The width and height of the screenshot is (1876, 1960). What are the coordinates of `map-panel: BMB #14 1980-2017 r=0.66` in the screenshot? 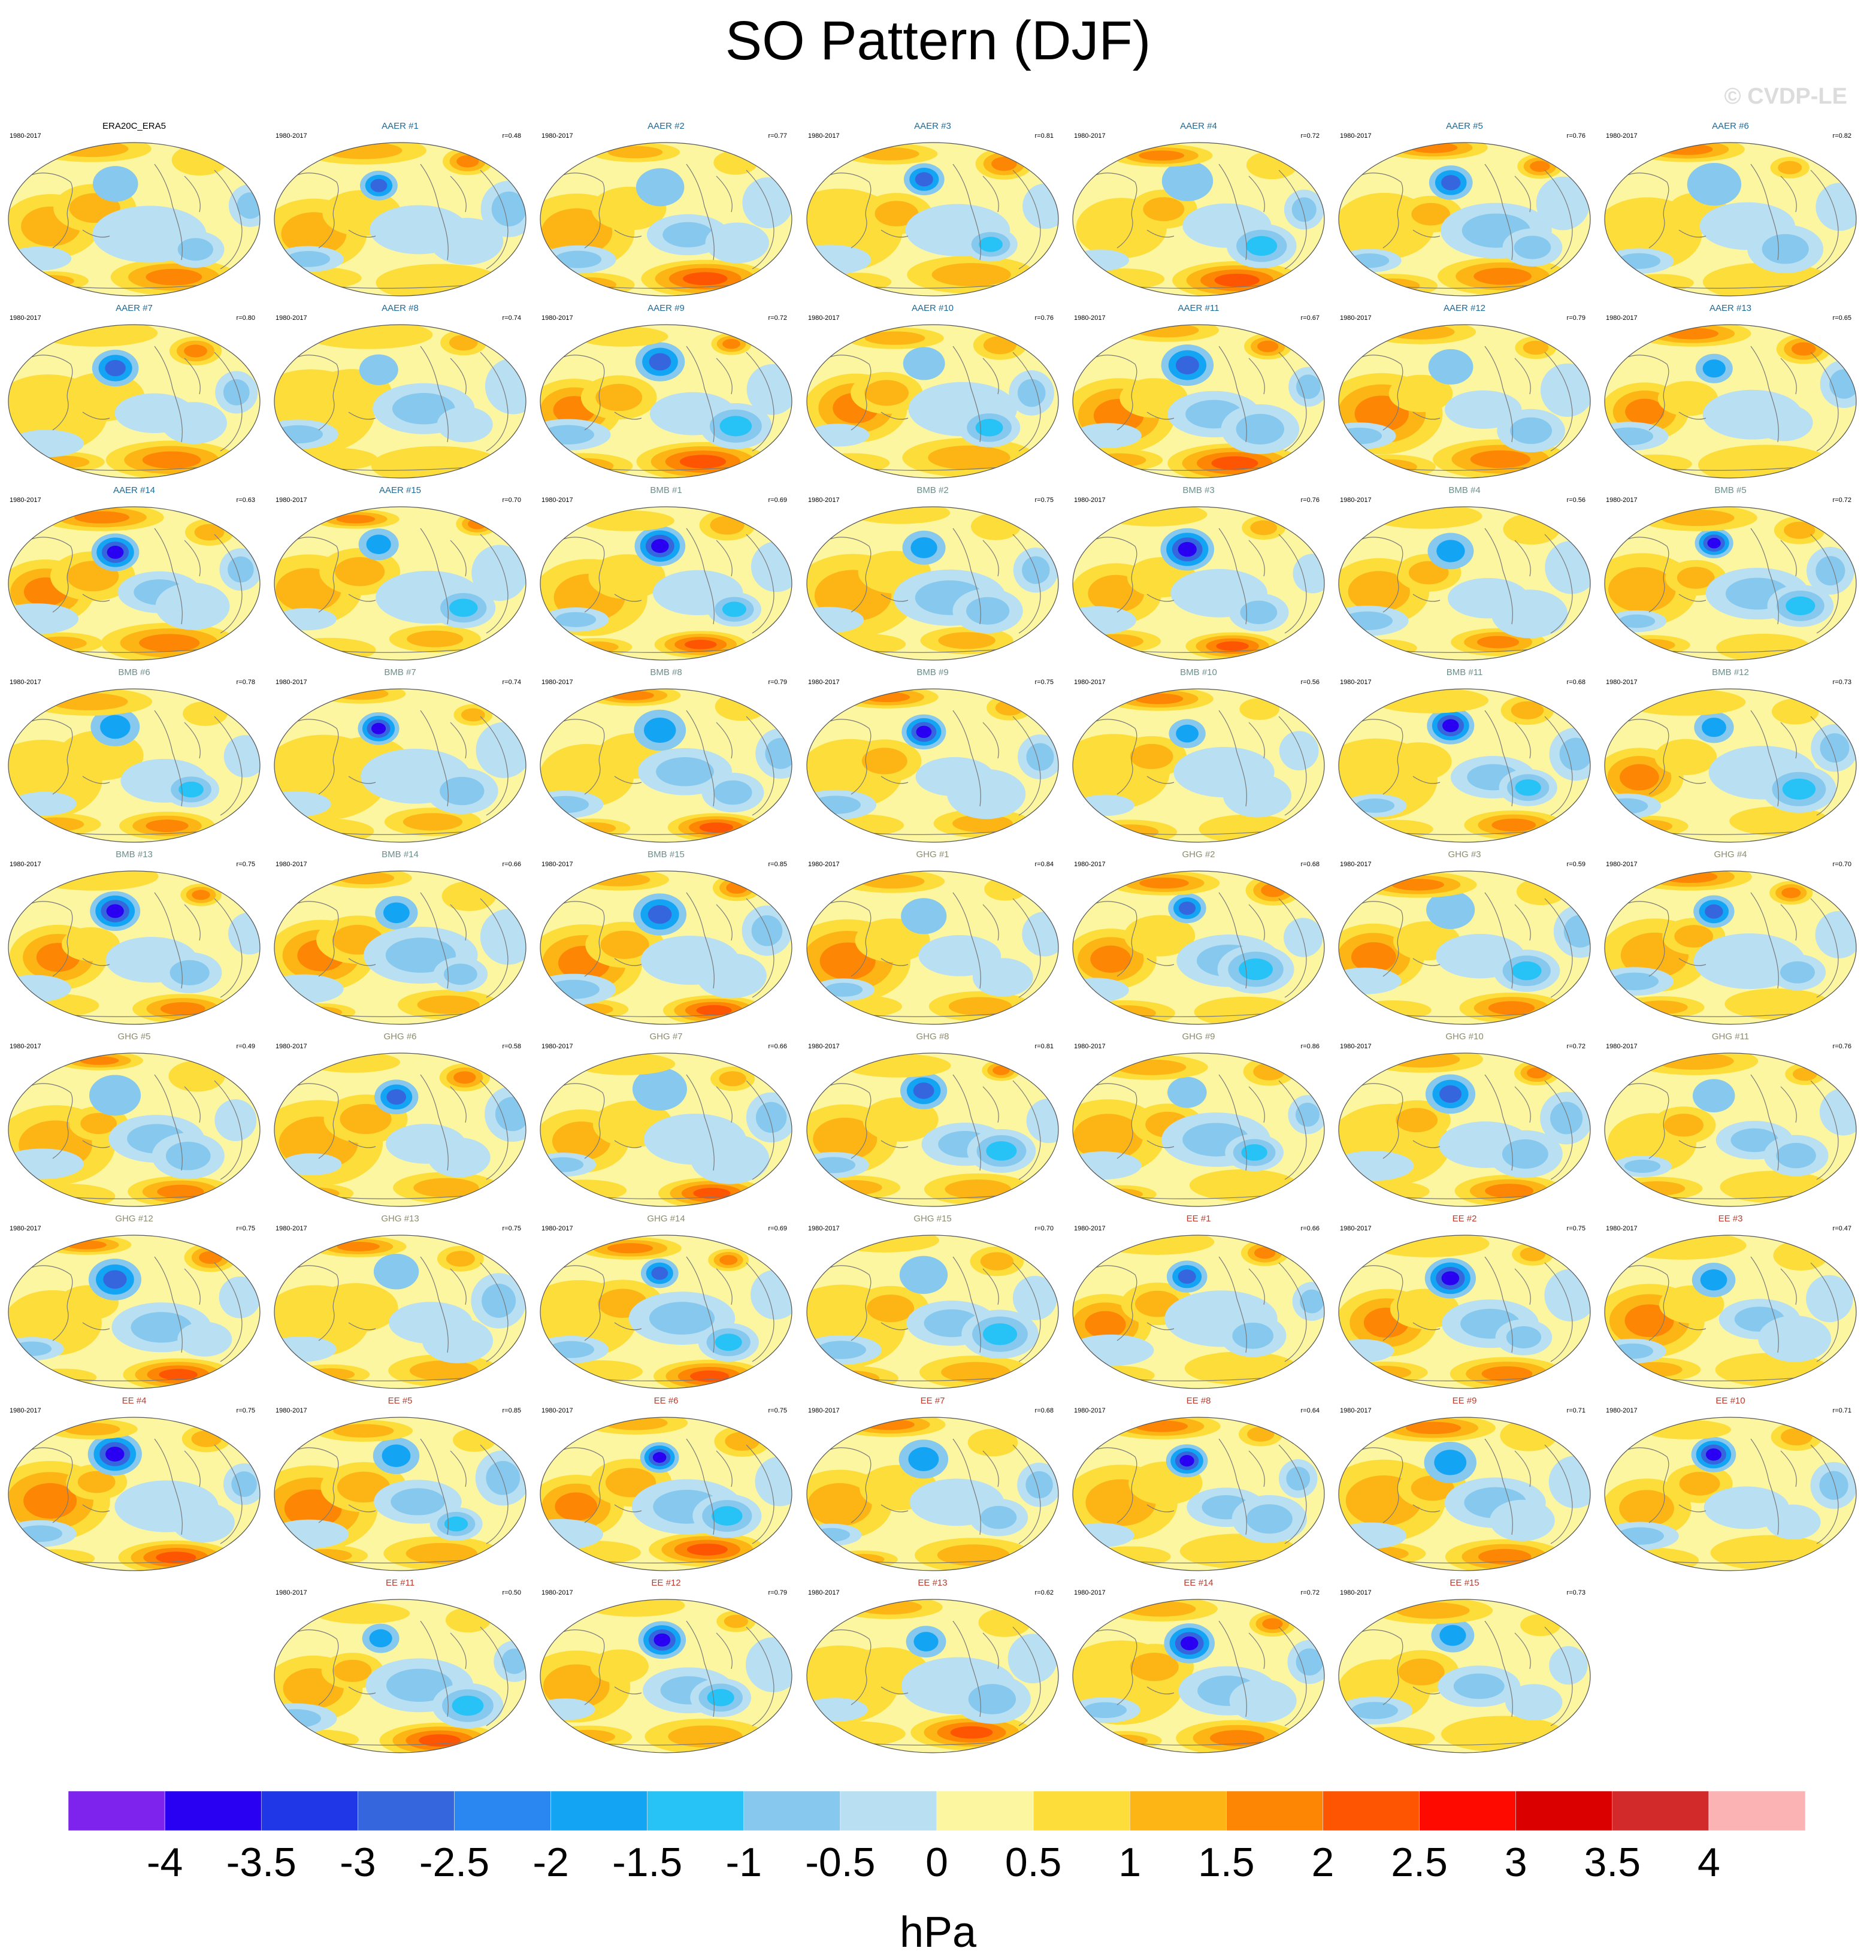 It's located at (400, 937).